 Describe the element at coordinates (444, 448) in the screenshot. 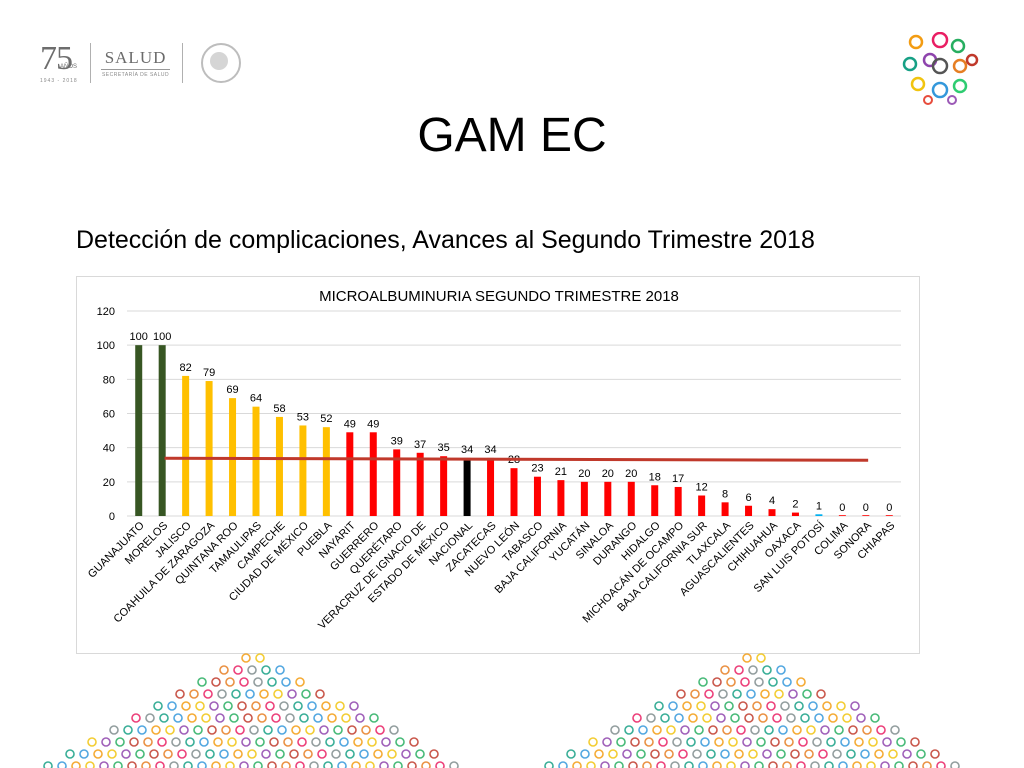

I see `data-label: 35` at that location.